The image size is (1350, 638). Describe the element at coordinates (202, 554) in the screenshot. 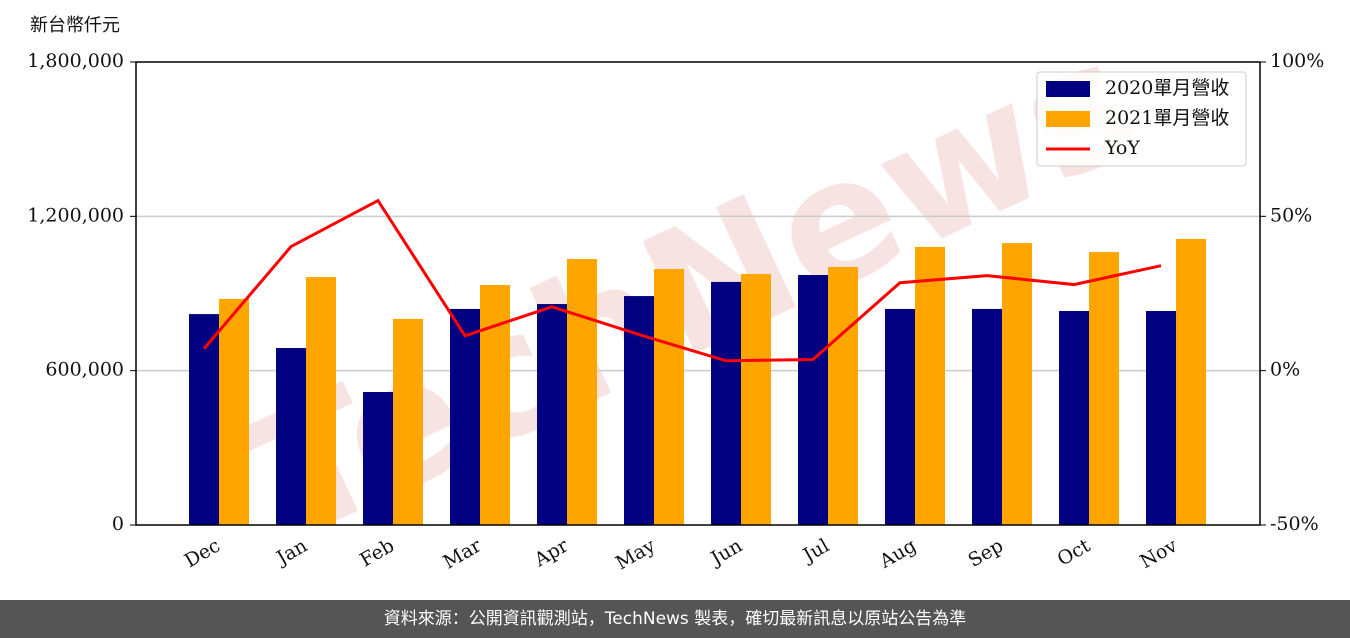

I see `x-tick-label: Dec` at that location.